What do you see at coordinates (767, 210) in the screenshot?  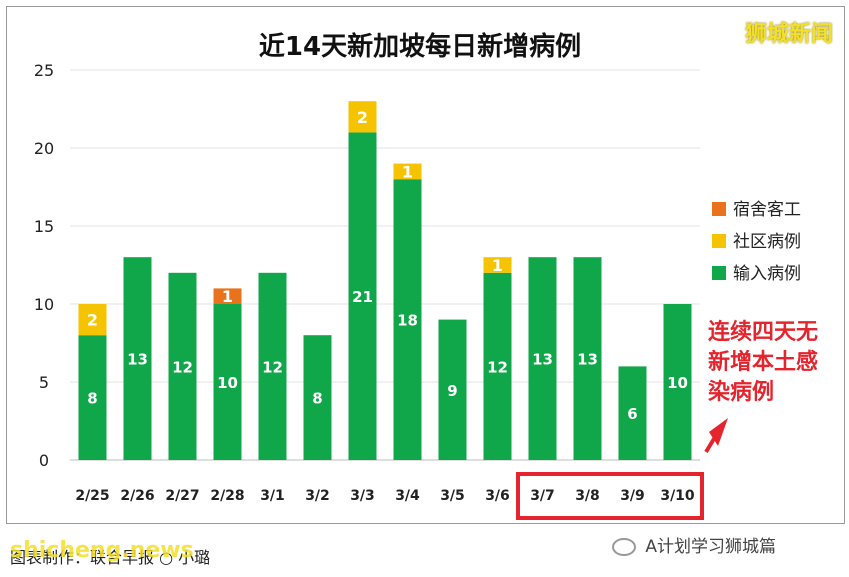 I see `legend-label: 宿舍客工` at bounding box center [767, 210].